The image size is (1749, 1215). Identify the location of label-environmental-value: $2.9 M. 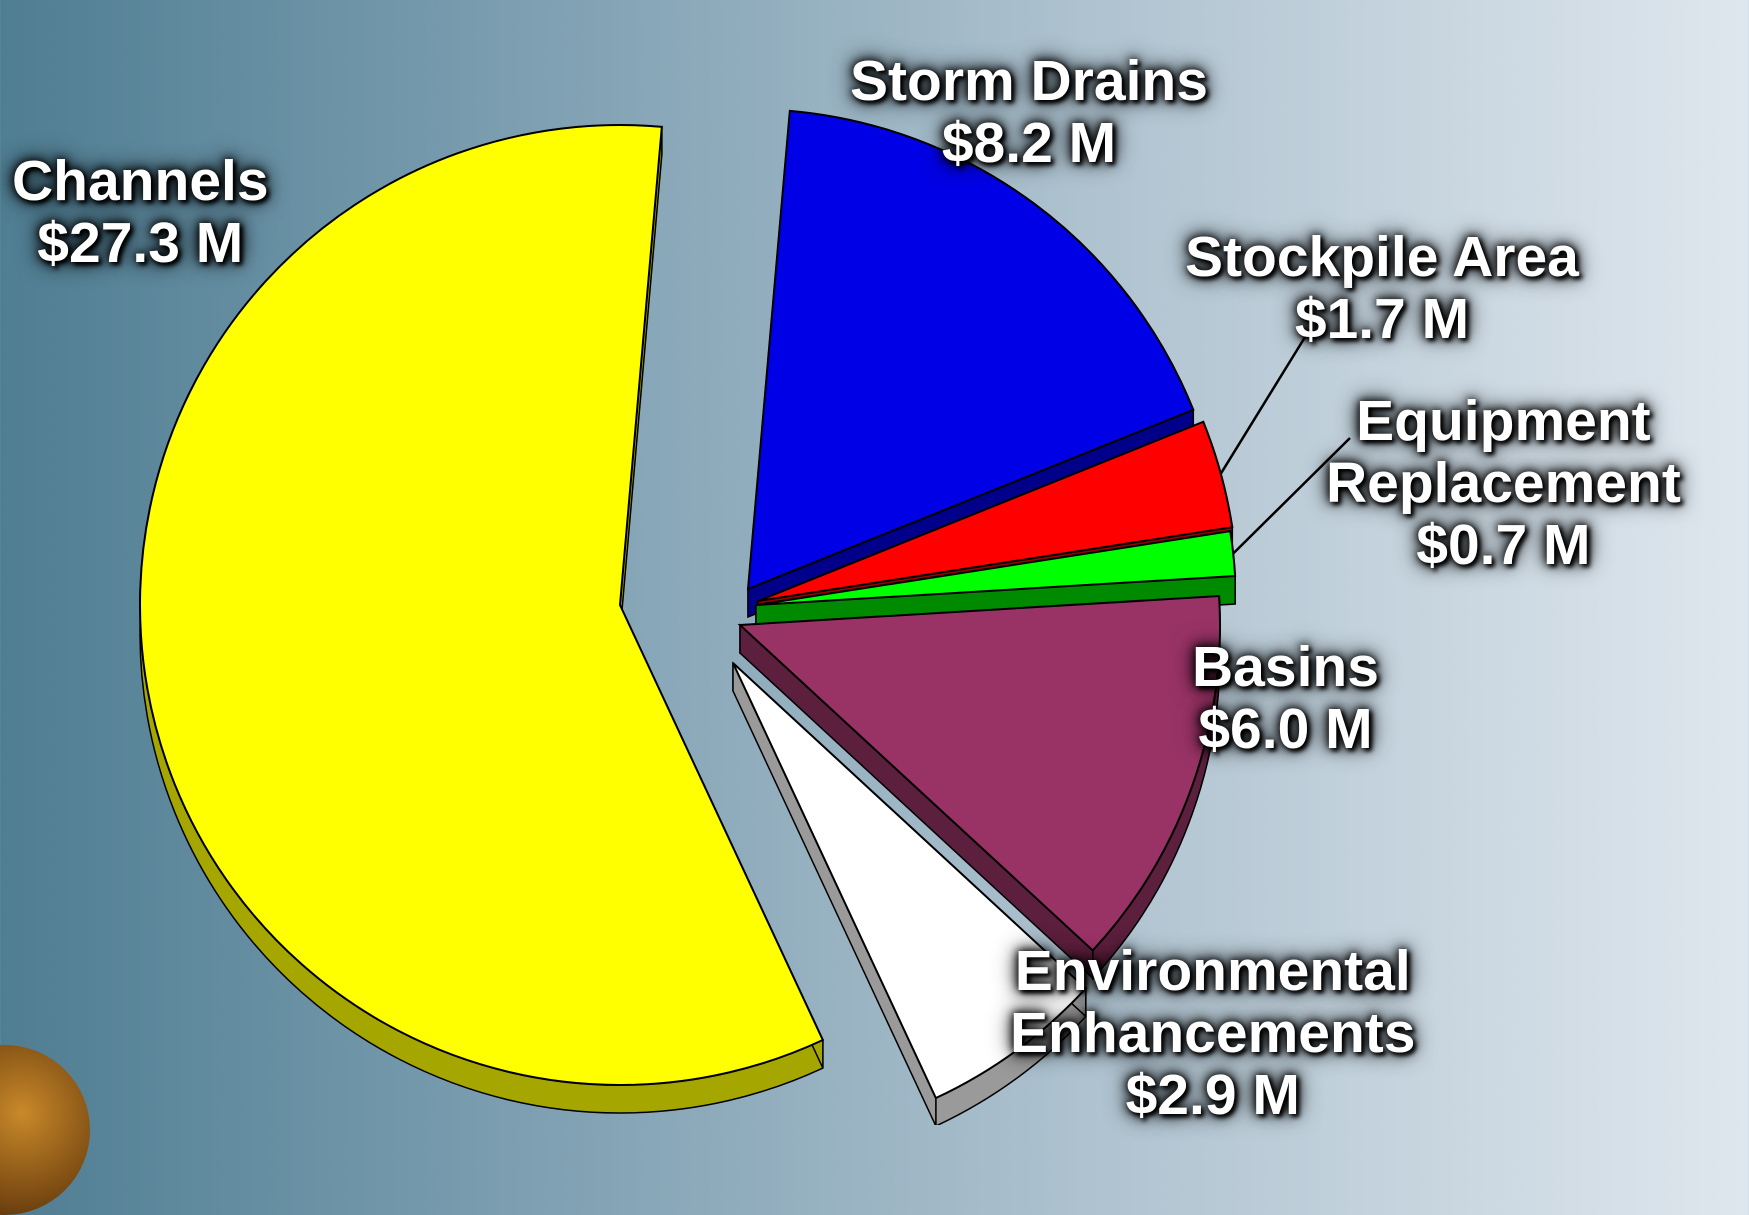
(1212, 1095).